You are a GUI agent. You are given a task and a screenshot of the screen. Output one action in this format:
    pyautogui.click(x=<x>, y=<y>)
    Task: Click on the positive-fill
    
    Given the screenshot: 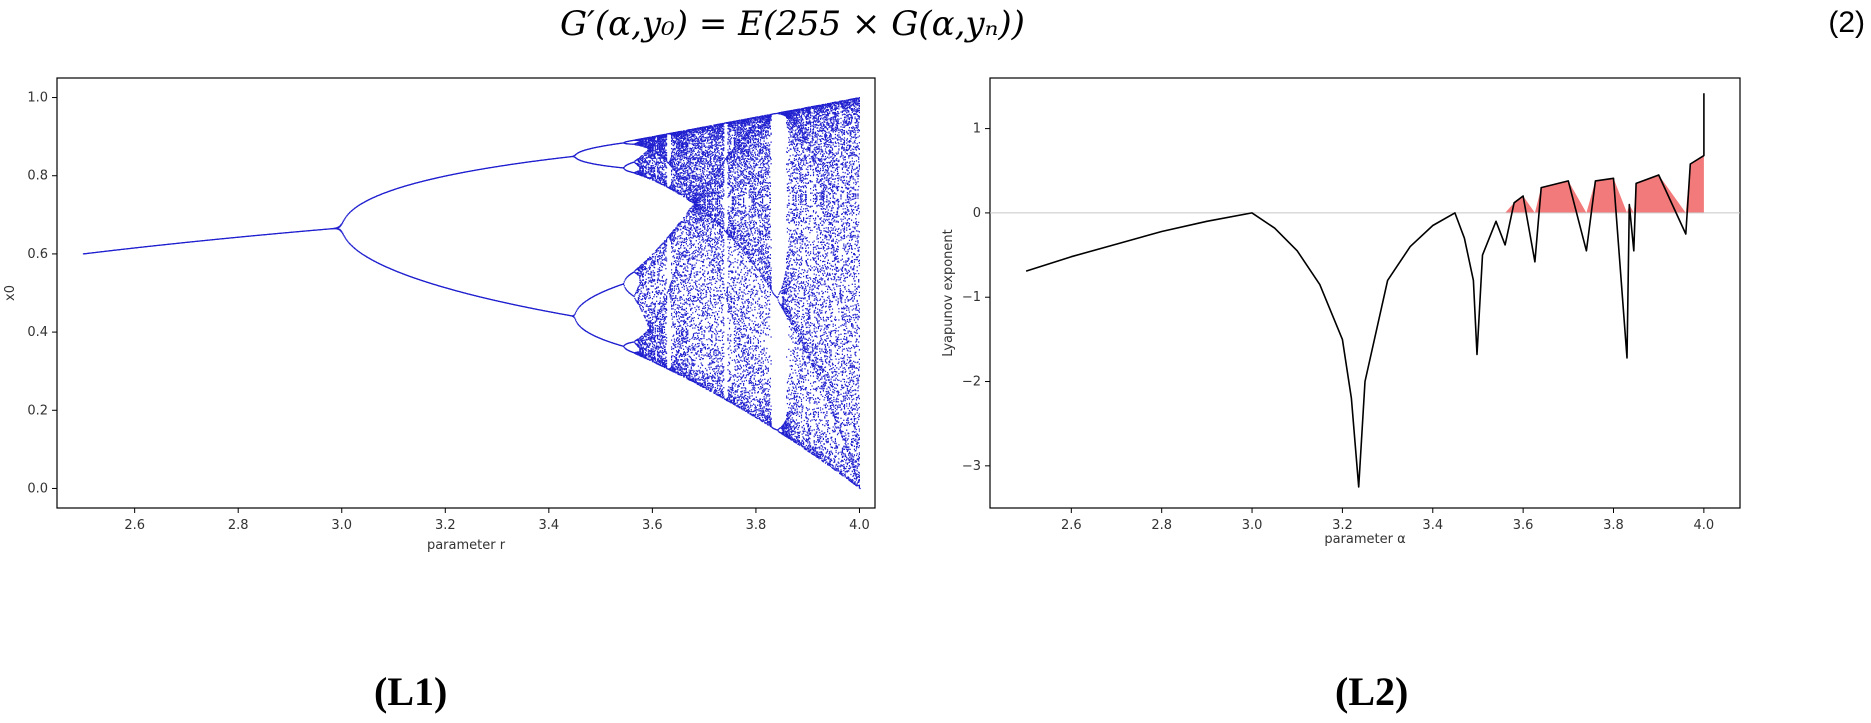 What is the action you would take?
    pyautogui.click(x=1365, y=153)
    